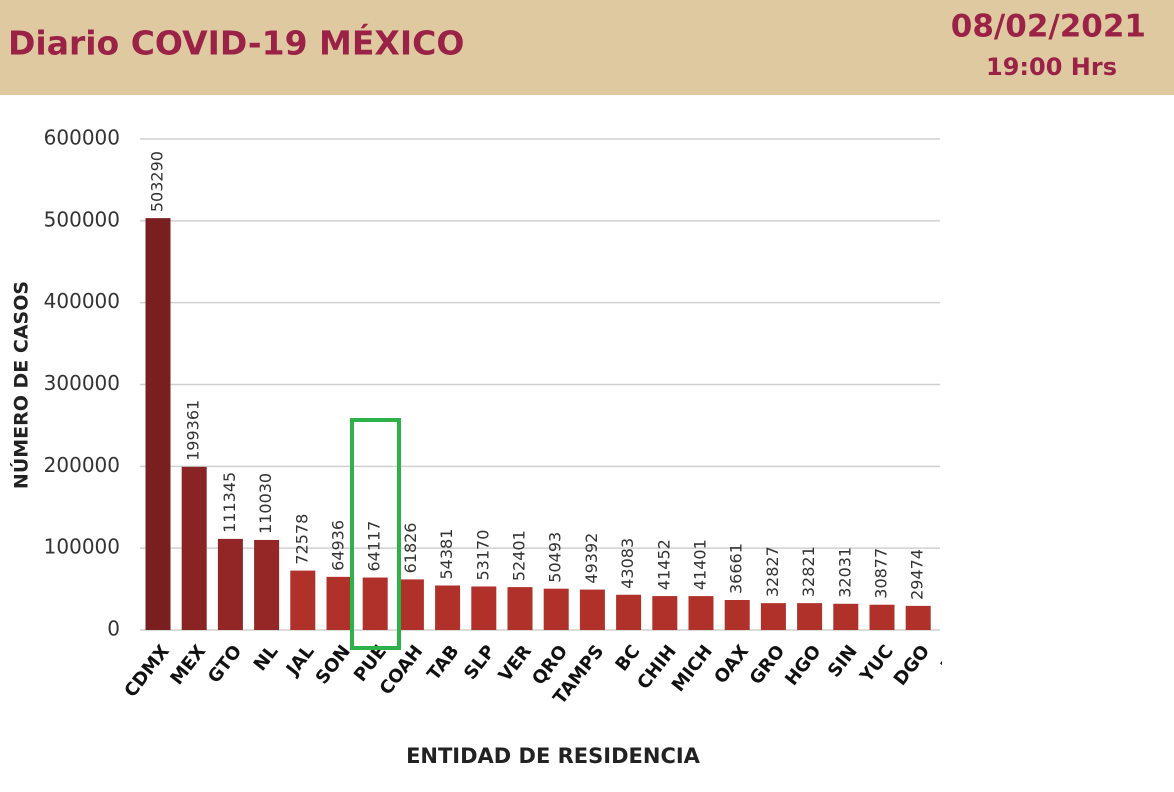 The image size is (1174, 792). What do you see at coordinates (515, 663) in the screenshot?
I see `x-tick-label: VER` at bounding box center [515, 663].